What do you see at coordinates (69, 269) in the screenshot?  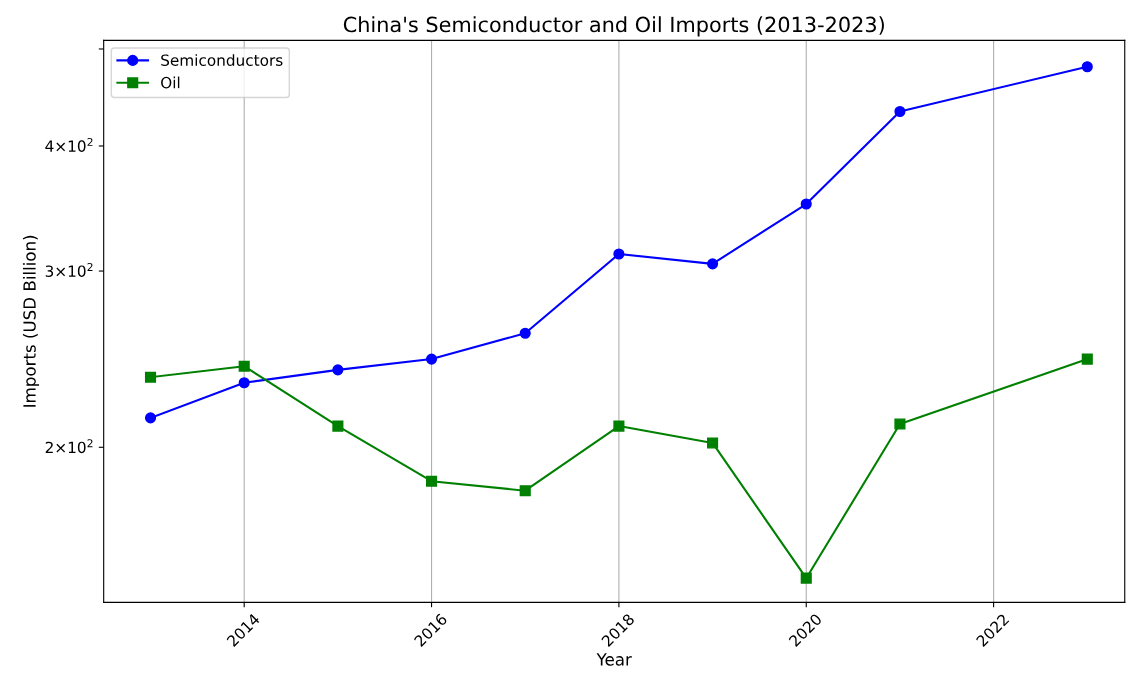 I see `y-tick-label: 3×10$^{2}$` at bounding box center [69, 269].